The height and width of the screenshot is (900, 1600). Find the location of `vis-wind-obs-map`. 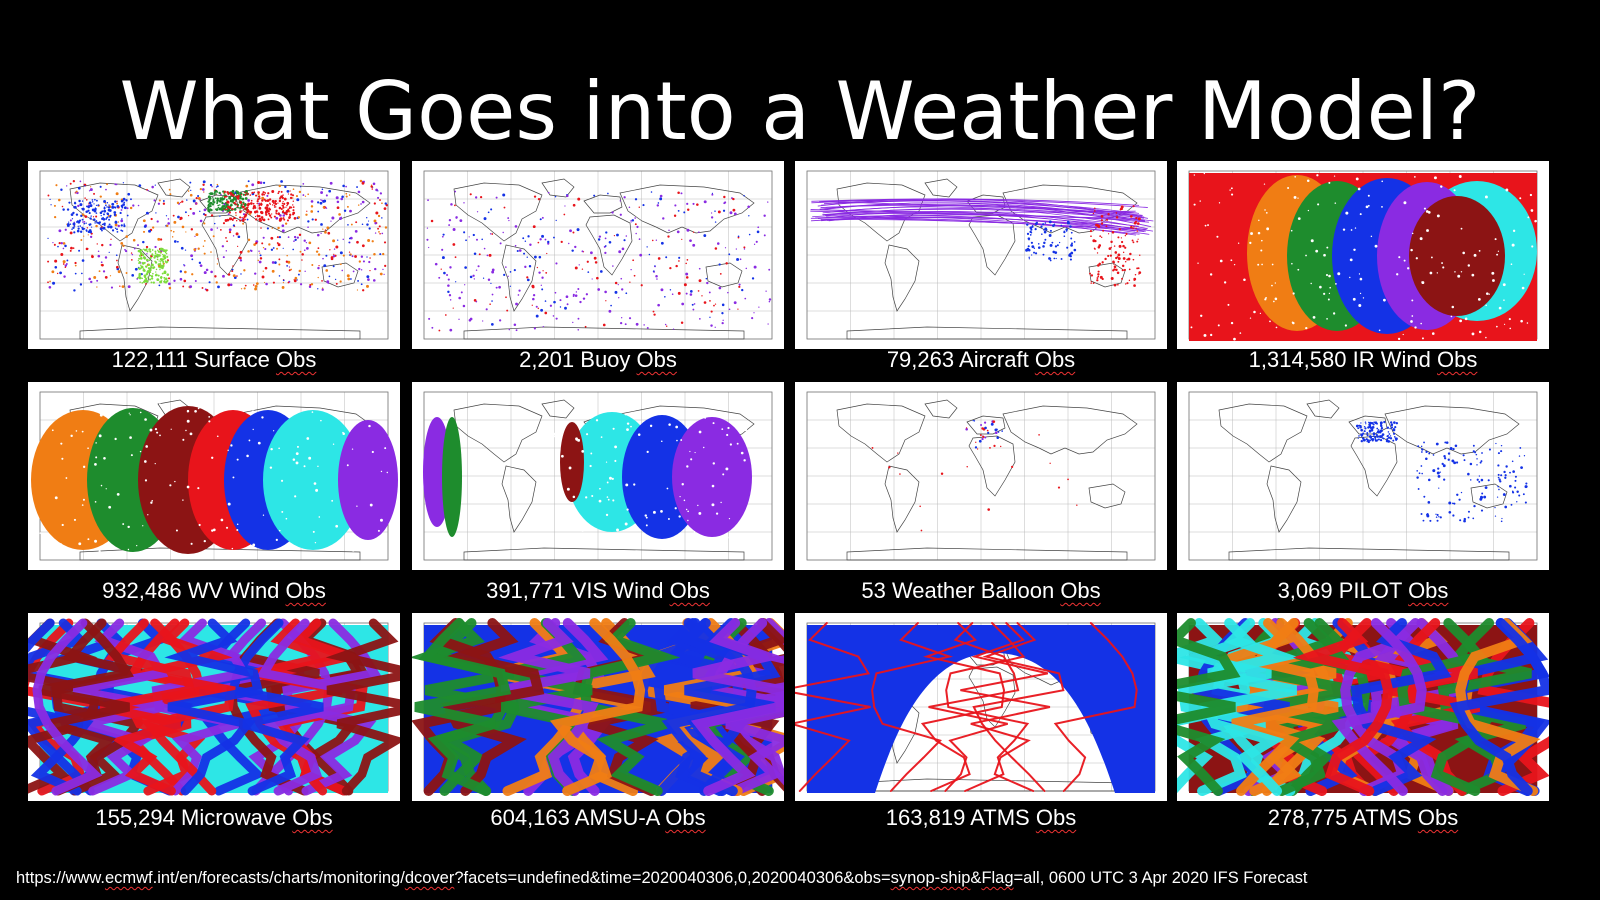

vis-wind-obs-map is located at coordinates (598, 476).